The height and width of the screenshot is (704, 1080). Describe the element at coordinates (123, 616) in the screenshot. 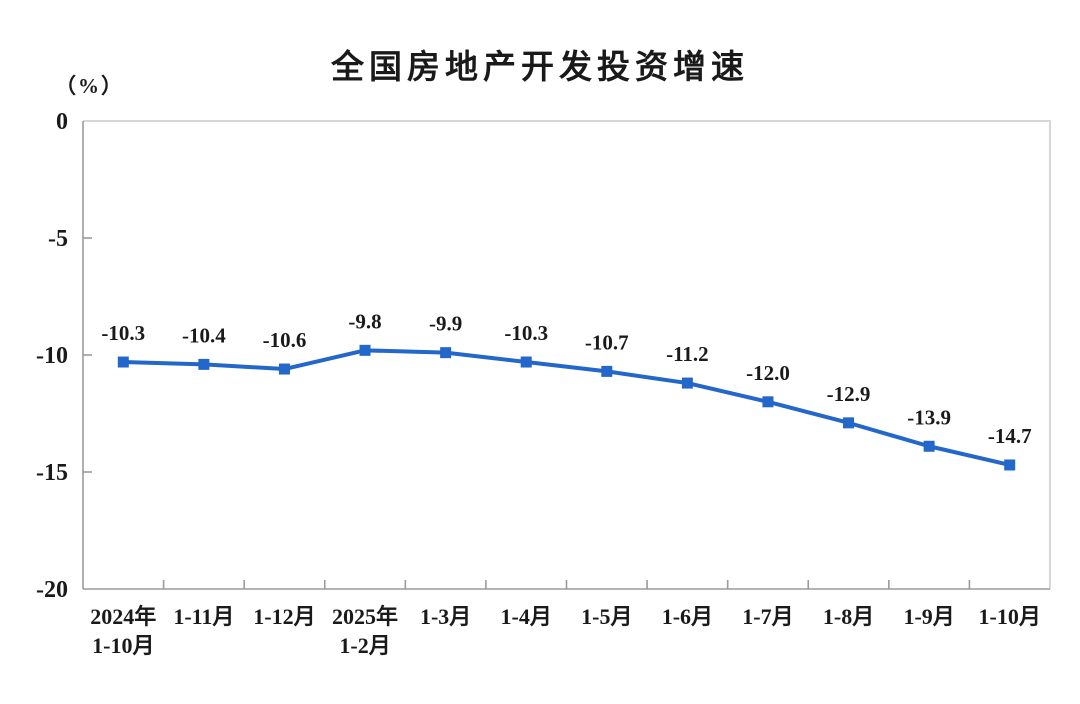

I see `x-axis-tick-label: 2024年` at that location.